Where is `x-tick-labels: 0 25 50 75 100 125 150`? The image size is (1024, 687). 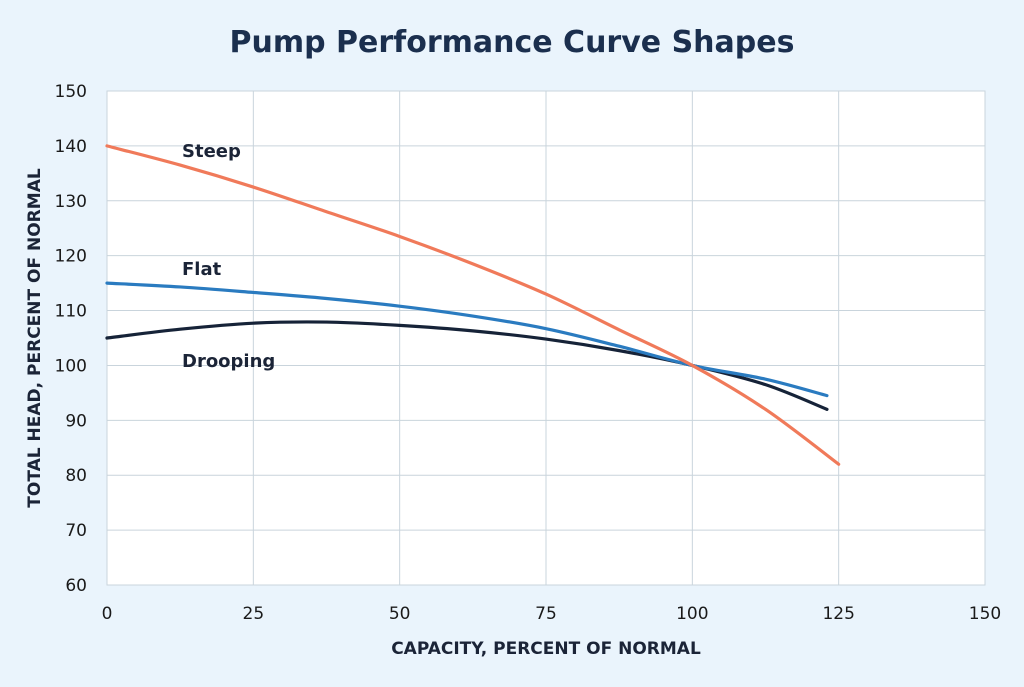
x-tick-labels: 0 25 50 75 100 125 150 is located at coordinates (552, 614).